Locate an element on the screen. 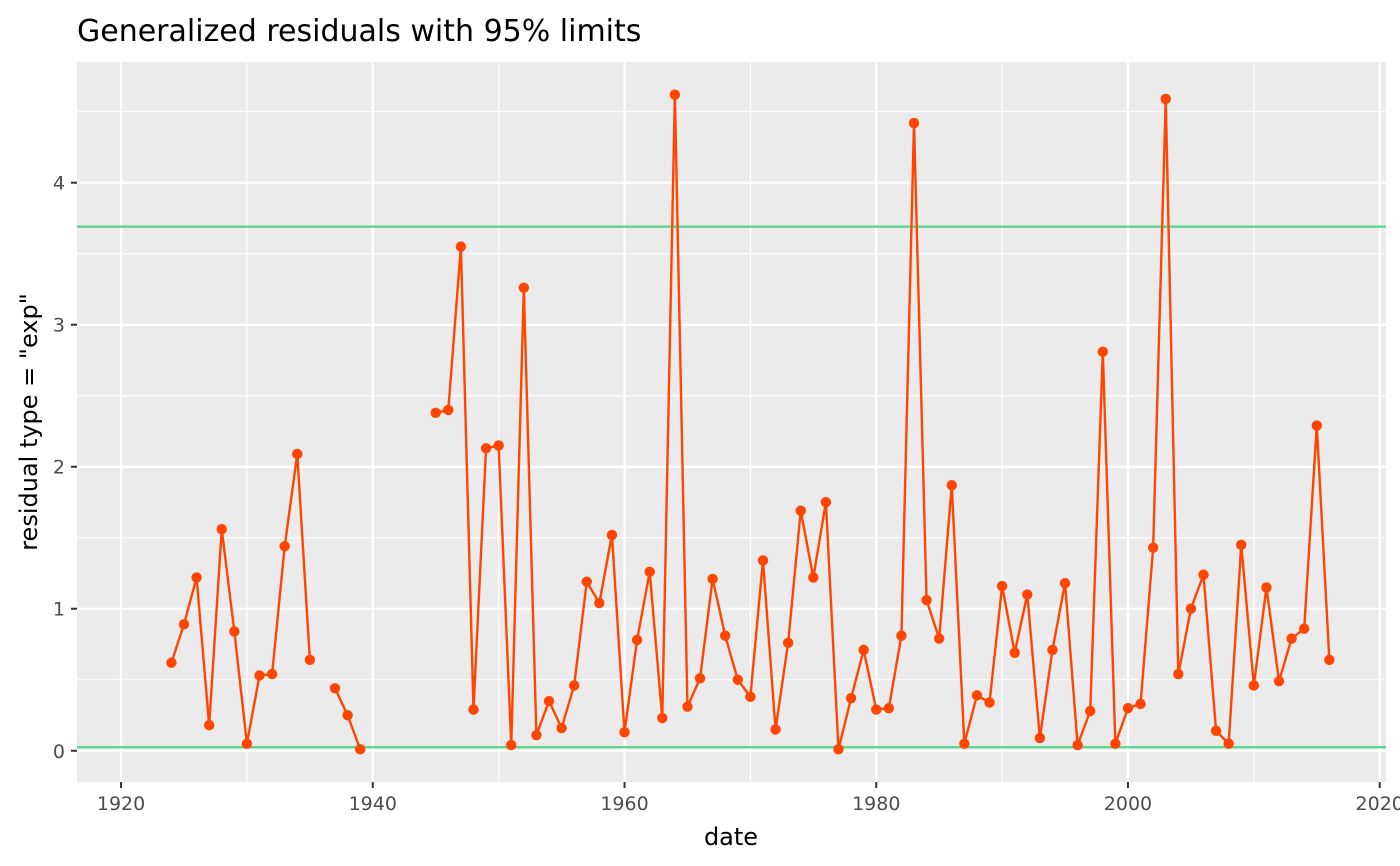 Image resolution: width=1400 pixels, height=866 pixels. series-line-segment is located at coordinates (241, 598).